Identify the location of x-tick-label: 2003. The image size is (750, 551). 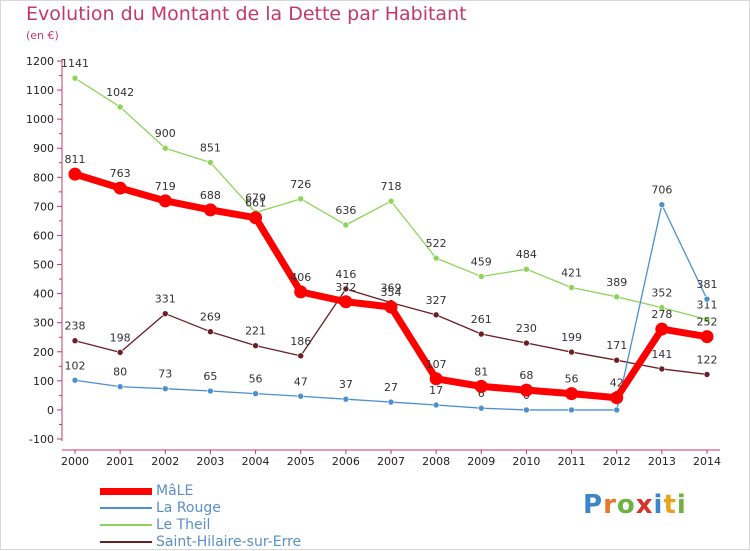
(210, 461).